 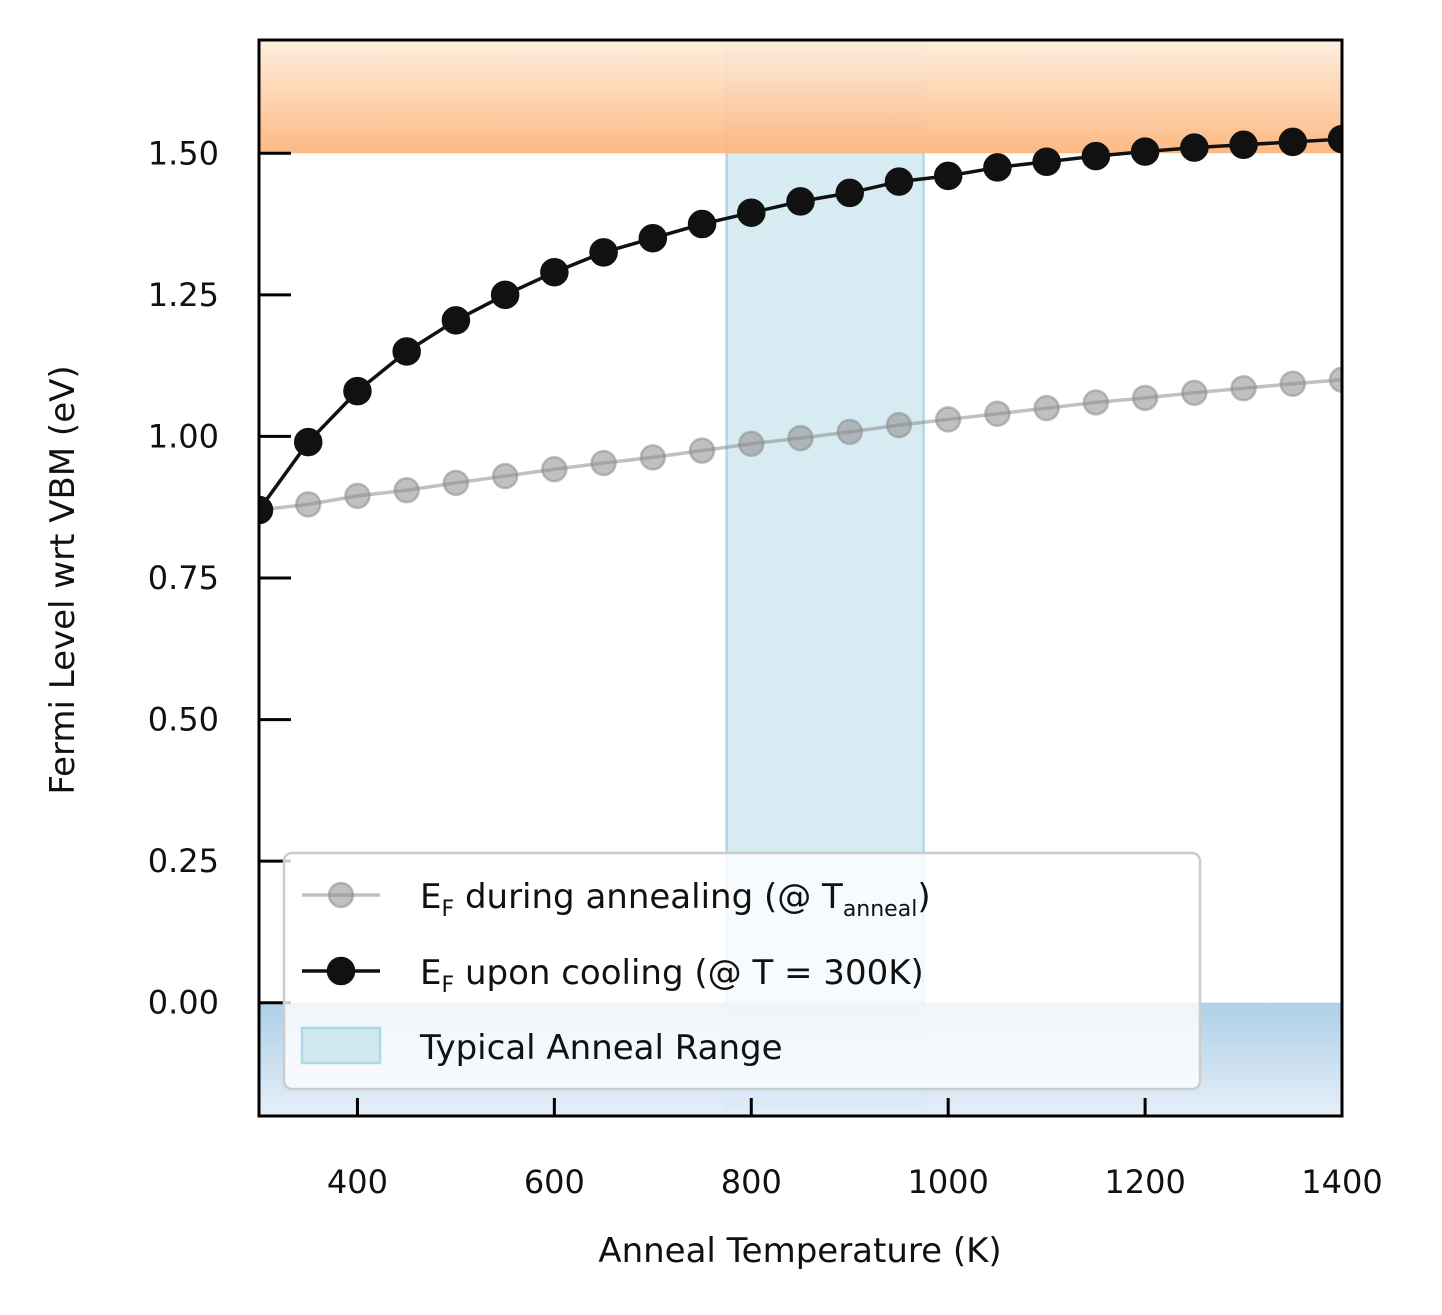 I want to click on x-tick-label: 1400, so click(x=1341, y=1182).